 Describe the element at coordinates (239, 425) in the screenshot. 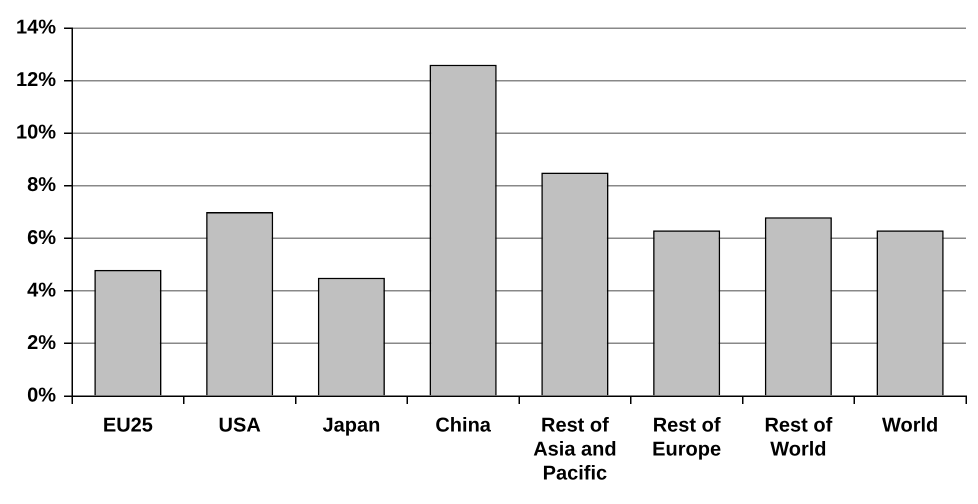

I see `x-tick-label: USA` at that location.